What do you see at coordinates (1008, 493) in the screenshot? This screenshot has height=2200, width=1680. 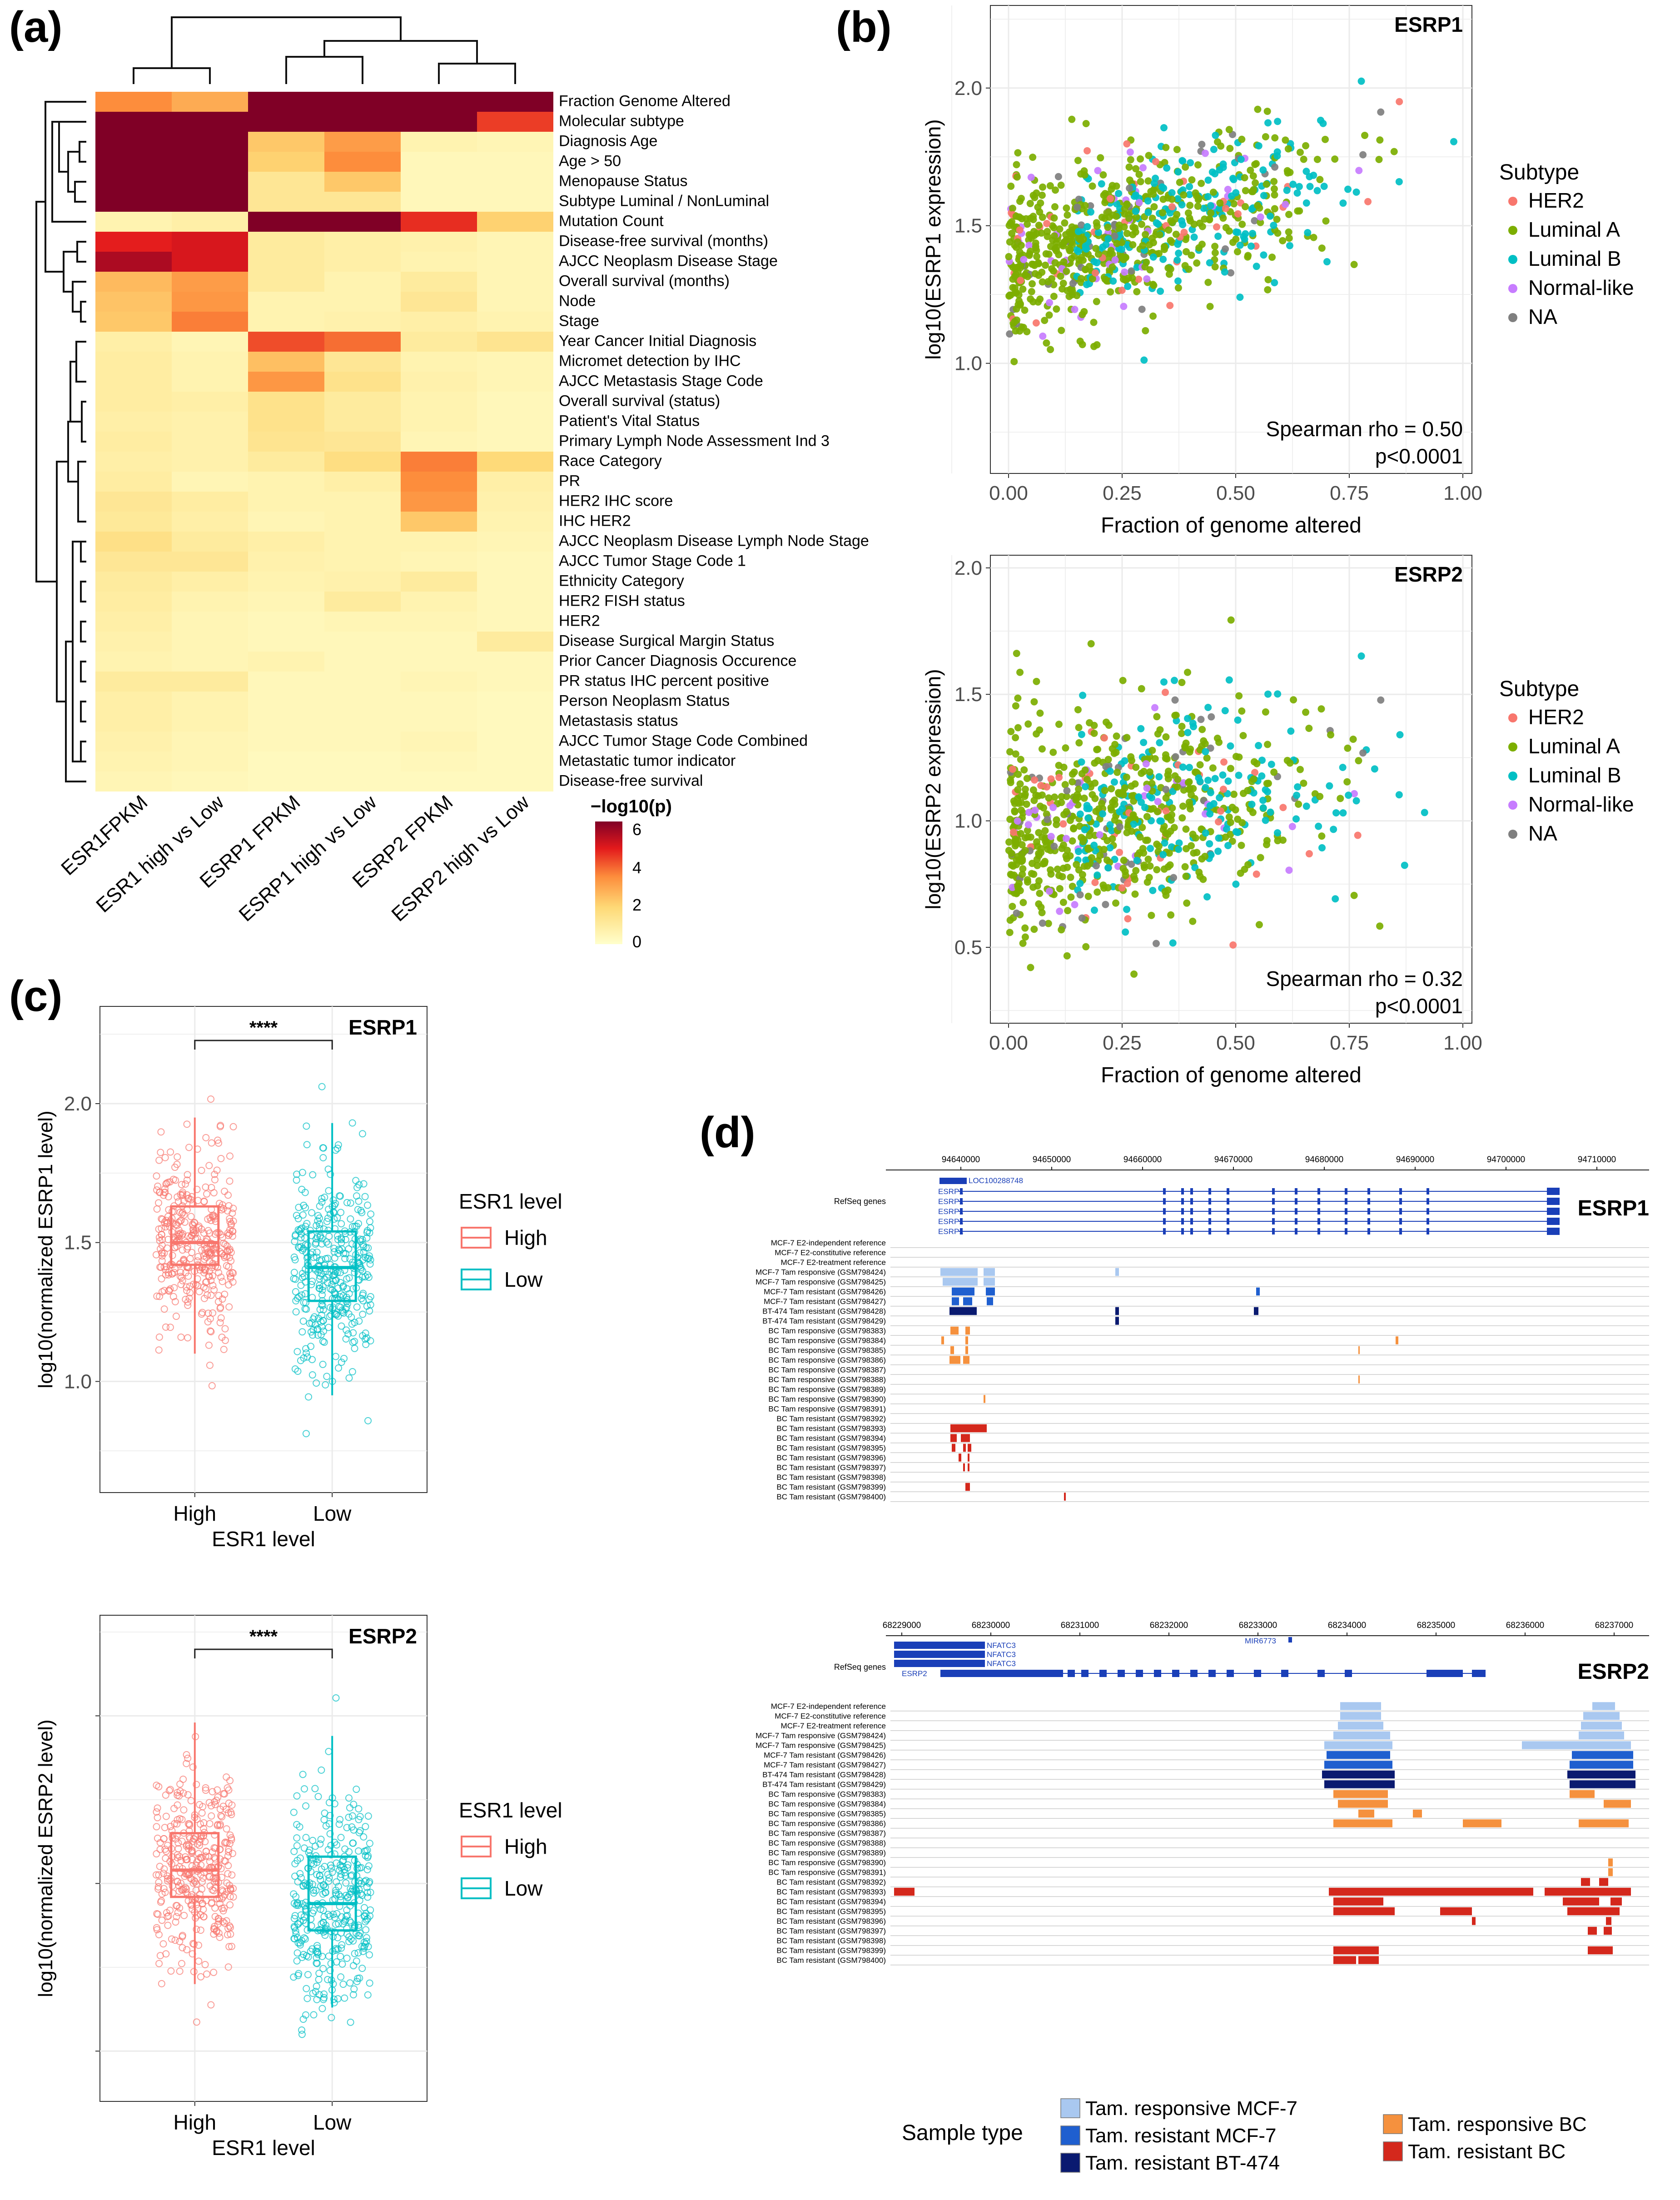 I see `x-tick-label: 0.00` at bounding box center [1008, 493].